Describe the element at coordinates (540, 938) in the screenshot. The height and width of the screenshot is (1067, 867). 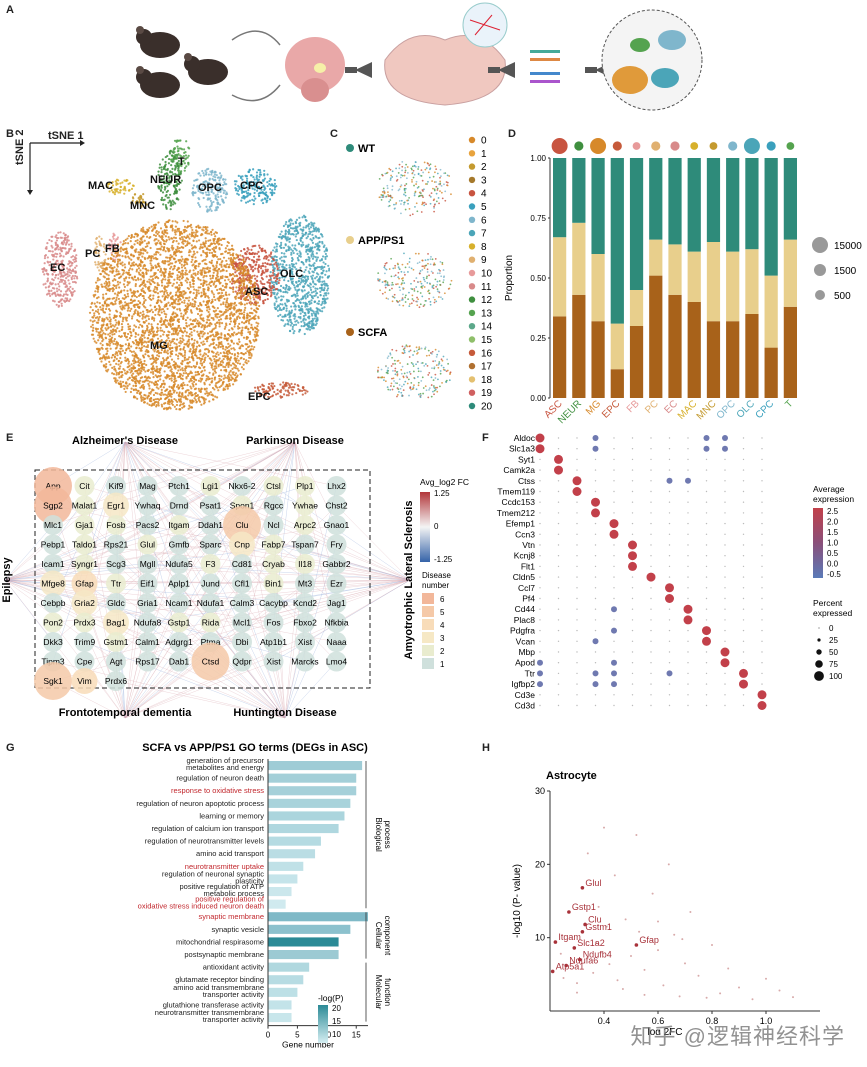
I see `volcano-ytick-0: 10` at that location.